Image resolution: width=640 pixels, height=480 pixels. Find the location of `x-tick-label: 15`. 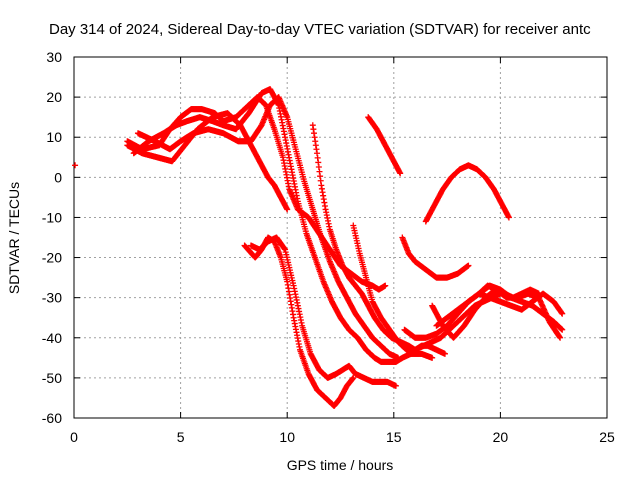

x-tick-label: 15 is located at coordinates (394, 437).